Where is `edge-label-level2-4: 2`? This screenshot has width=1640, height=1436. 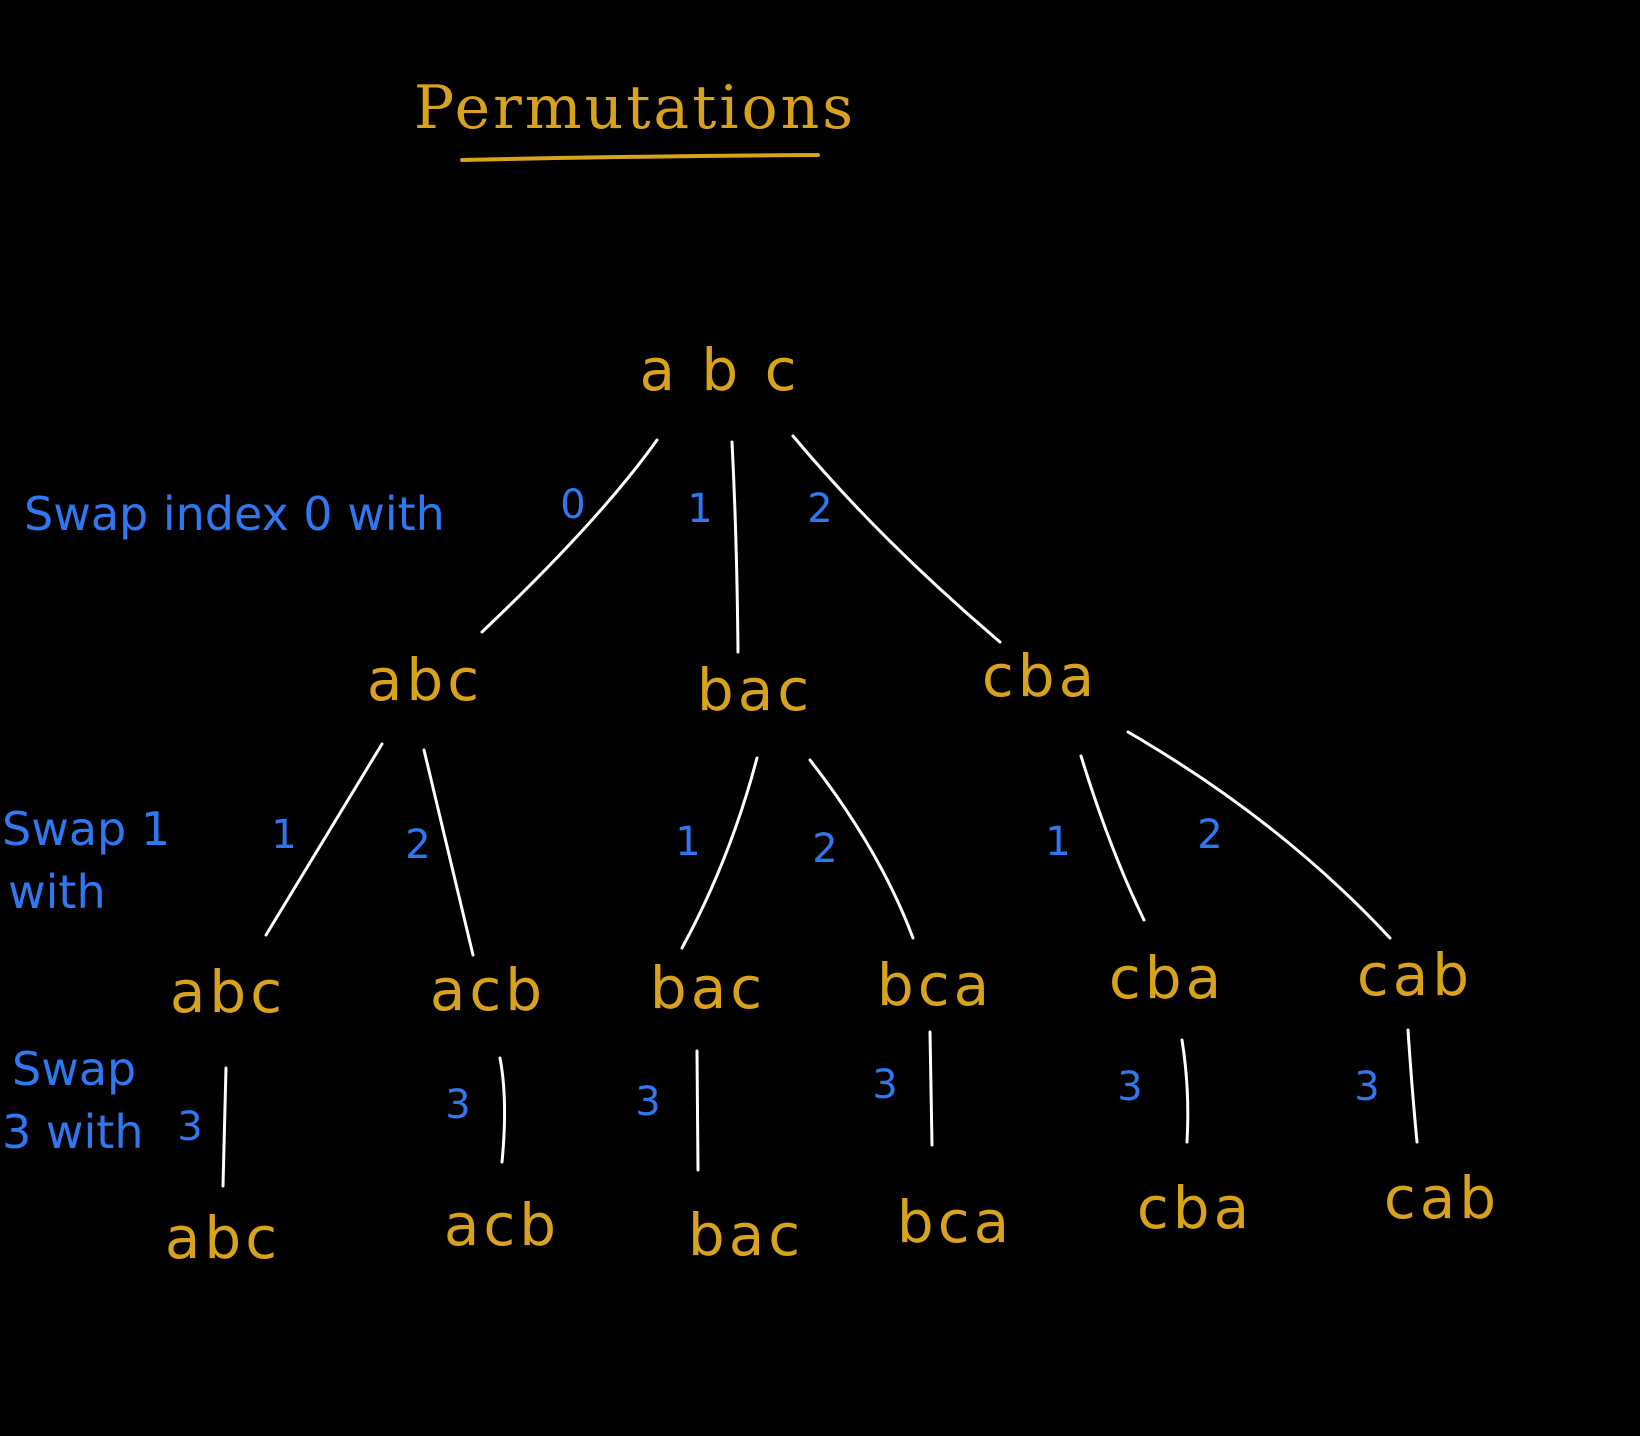
edge-label-level2-4: 2 is located at coordinates (824, 849).